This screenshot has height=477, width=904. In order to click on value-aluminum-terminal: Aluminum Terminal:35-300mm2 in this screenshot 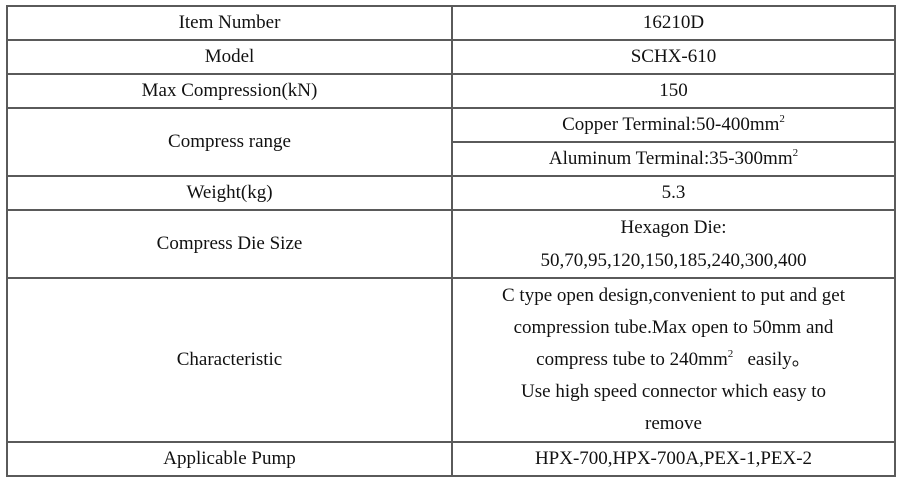, I will do `click(673, 159)`.